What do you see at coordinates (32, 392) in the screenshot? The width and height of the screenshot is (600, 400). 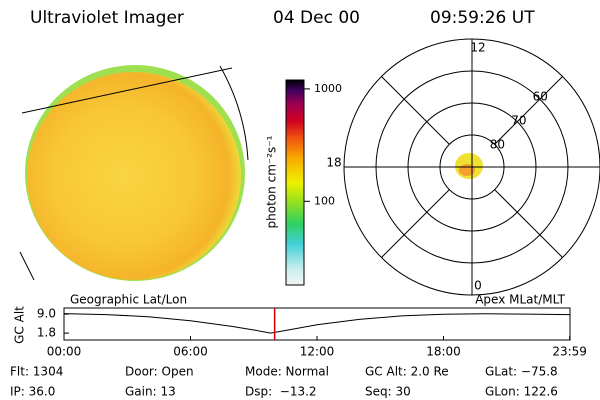 I see `info-field: IP: 36.0` at bounding box center [32, 392].